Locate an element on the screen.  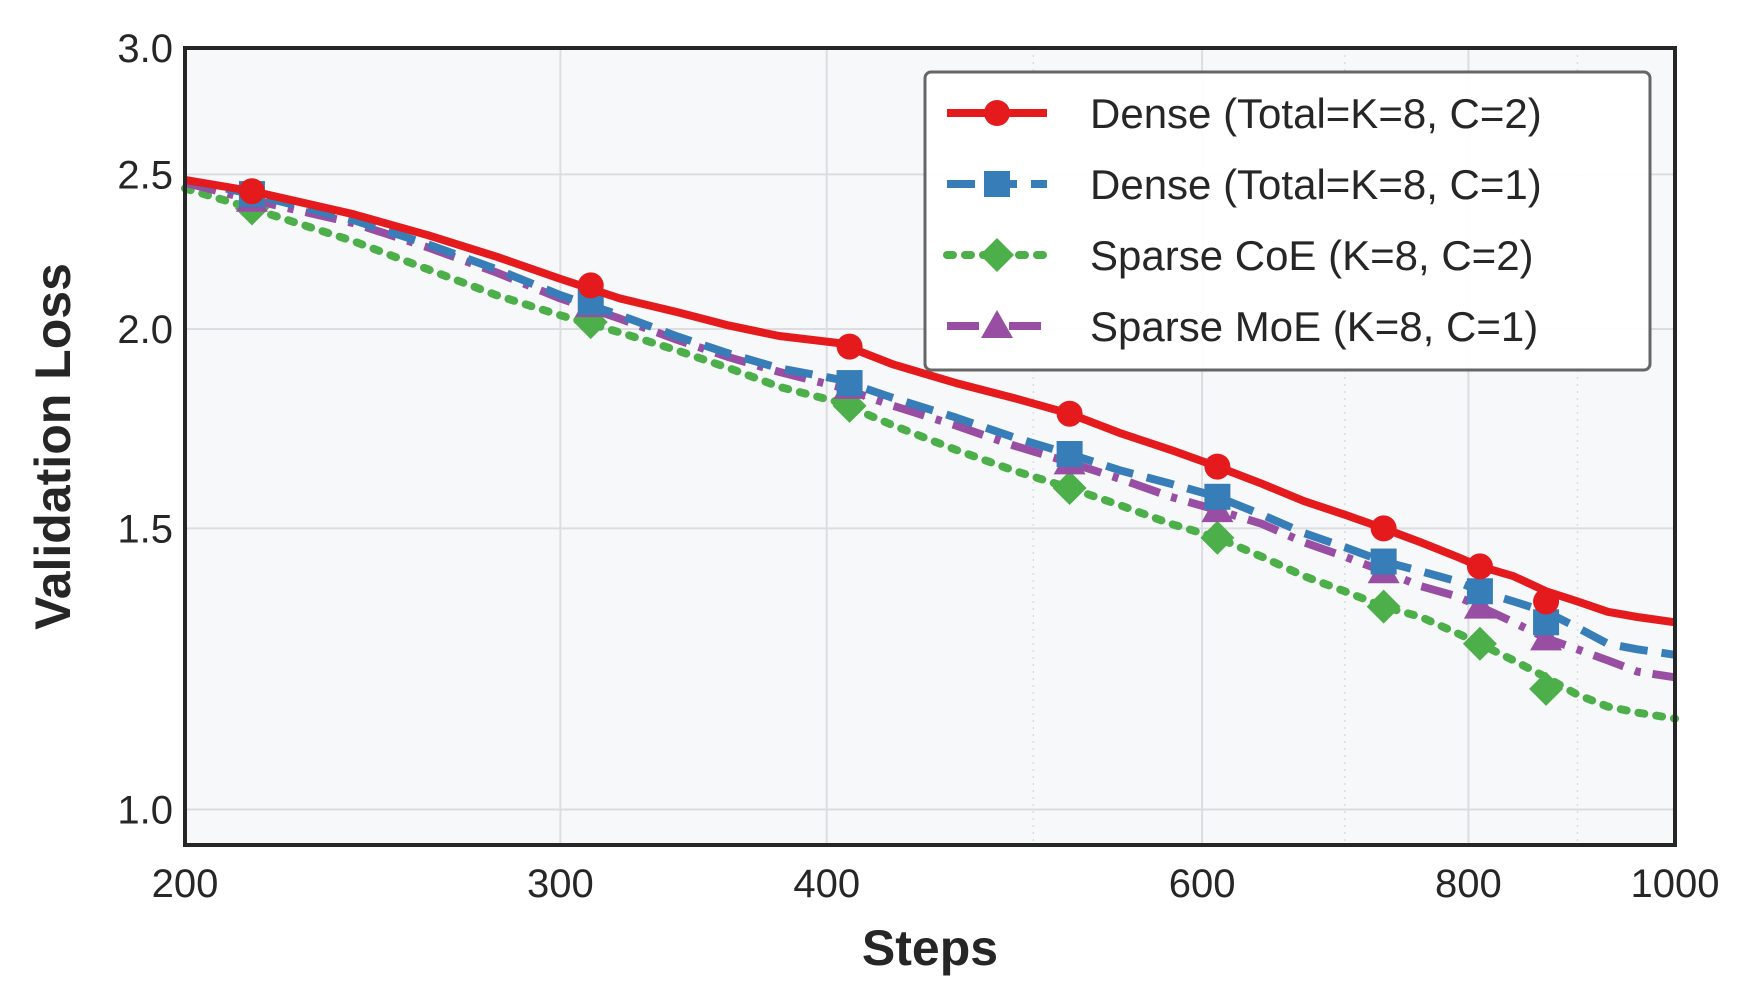
legend-item: Dense (Total=K=8, C=1) is located at coordinates (1244, 184).